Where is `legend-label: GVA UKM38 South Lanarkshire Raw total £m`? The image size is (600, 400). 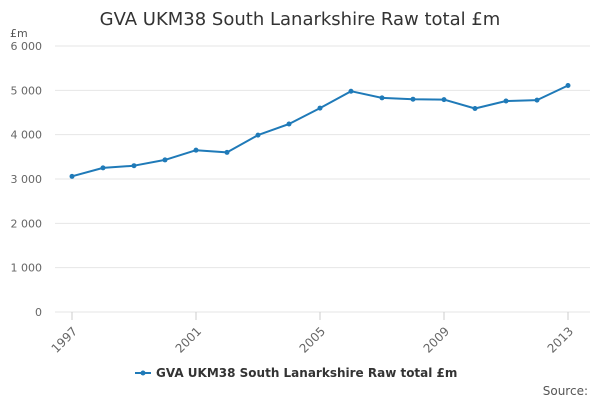
legend-label: GVA UKM38 South Lanarkshire Raw total £m is located at coordinates (306, 373).